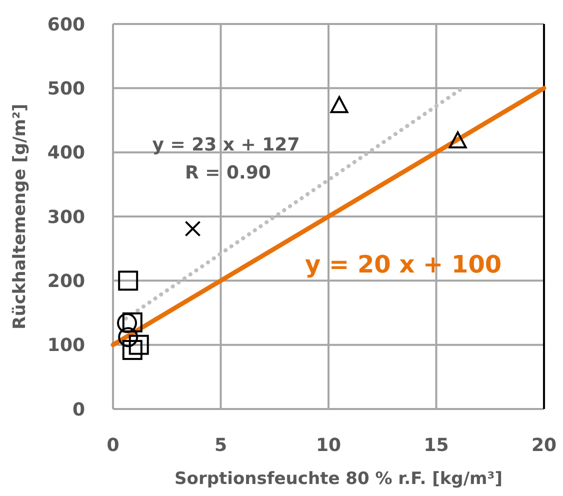 Image resolution: width=563 pixels, height=496 pixels. I want to click on x-tick-label: 15, so click(436, 445).